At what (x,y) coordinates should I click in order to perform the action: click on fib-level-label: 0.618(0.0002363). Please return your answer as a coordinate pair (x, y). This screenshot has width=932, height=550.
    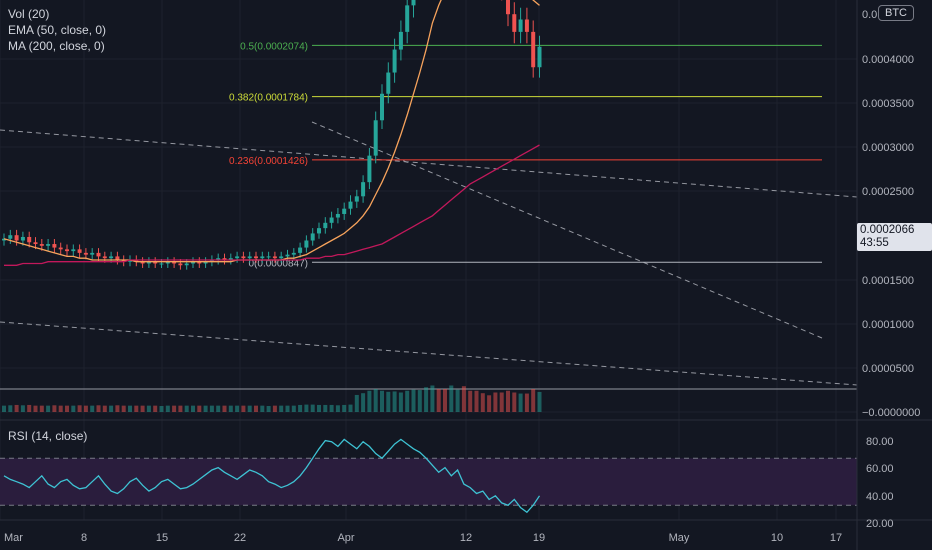
    Looking at the image, I should click on (268, 0).